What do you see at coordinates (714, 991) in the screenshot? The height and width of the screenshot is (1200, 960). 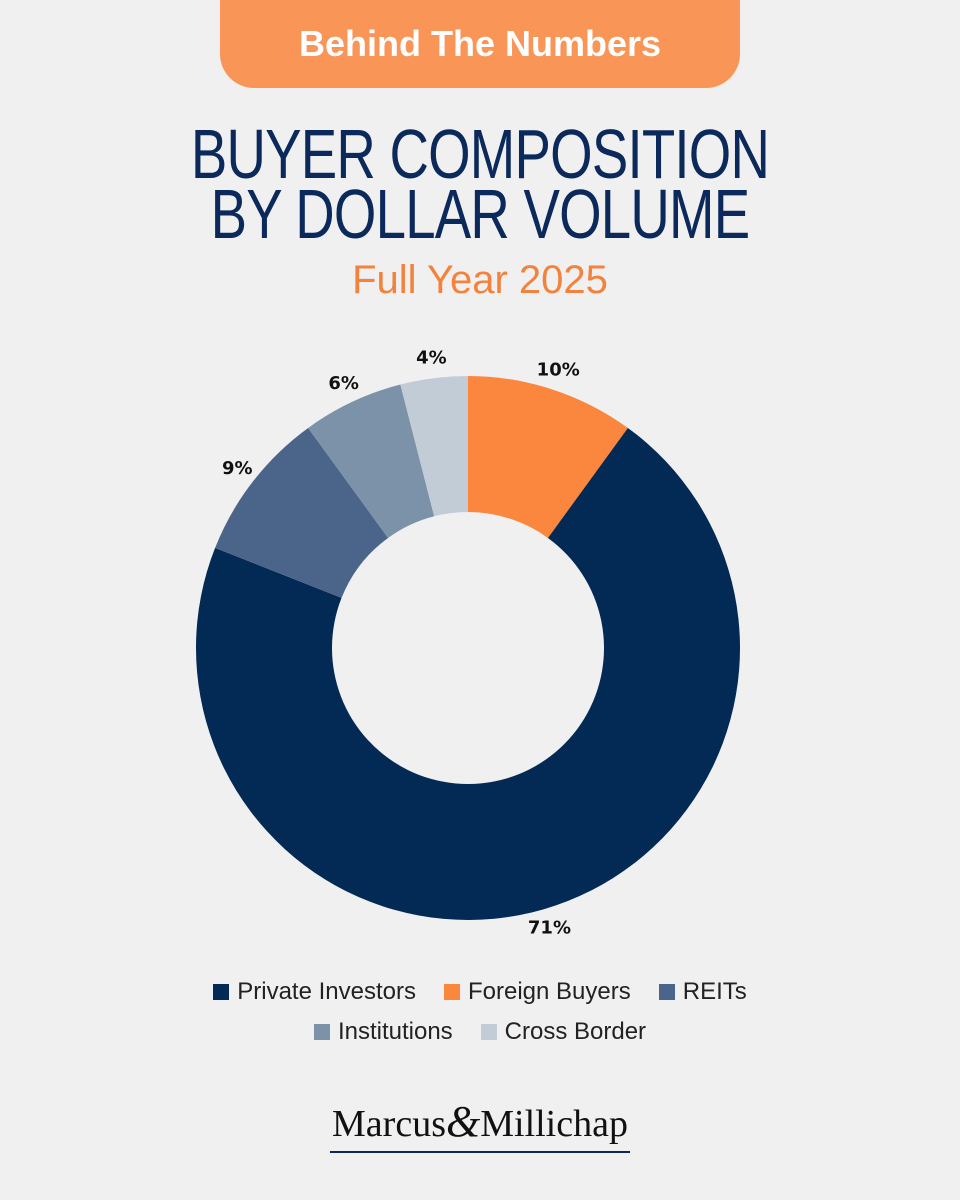 I see `legend-label: REITs` at bounding box center [714, 991].